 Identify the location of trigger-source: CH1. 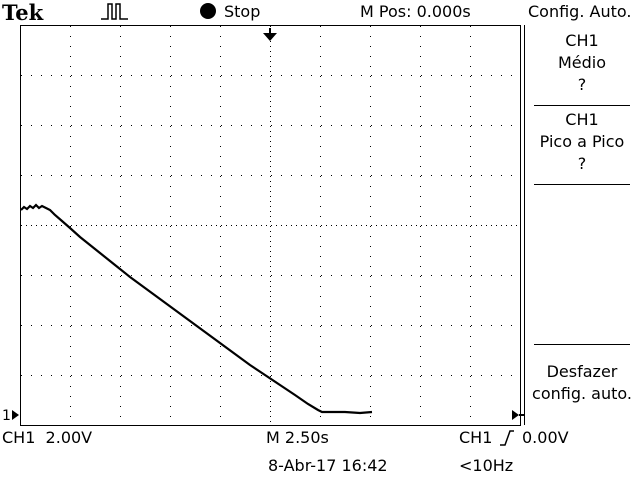
(476, 437).